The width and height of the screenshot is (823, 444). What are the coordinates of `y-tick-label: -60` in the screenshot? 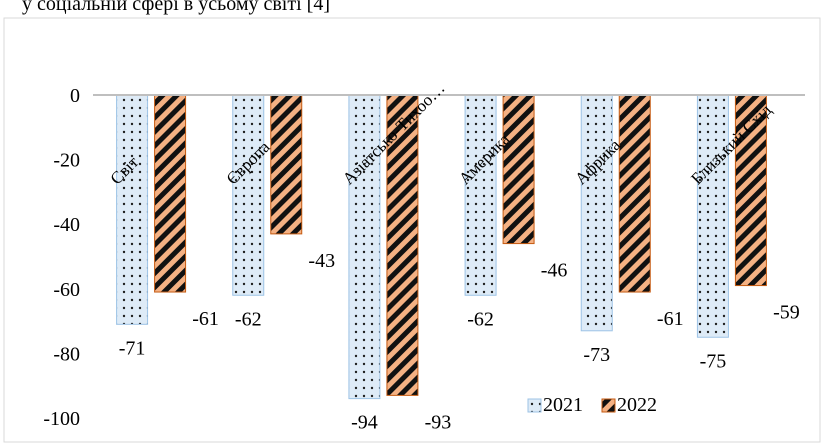 It's located at (66, 290).